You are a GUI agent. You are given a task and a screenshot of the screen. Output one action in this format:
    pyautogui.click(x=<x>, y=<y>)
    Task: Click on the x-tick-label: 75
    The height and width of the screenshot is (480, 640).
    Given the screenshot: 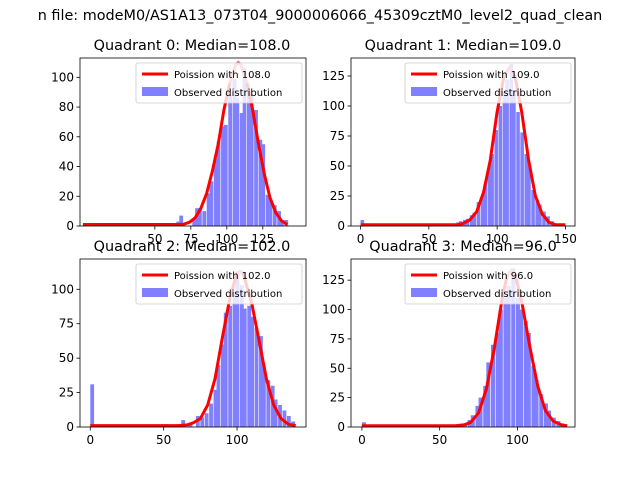 What is the action you would take?
    pyautogui.click(x=190, y=239)
    